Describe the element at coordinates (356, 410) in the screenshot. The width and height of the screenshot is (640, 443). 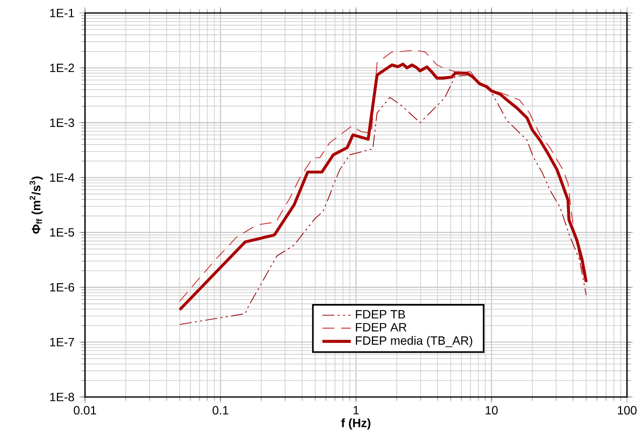
I see `x-tick-label: 1` at that location.